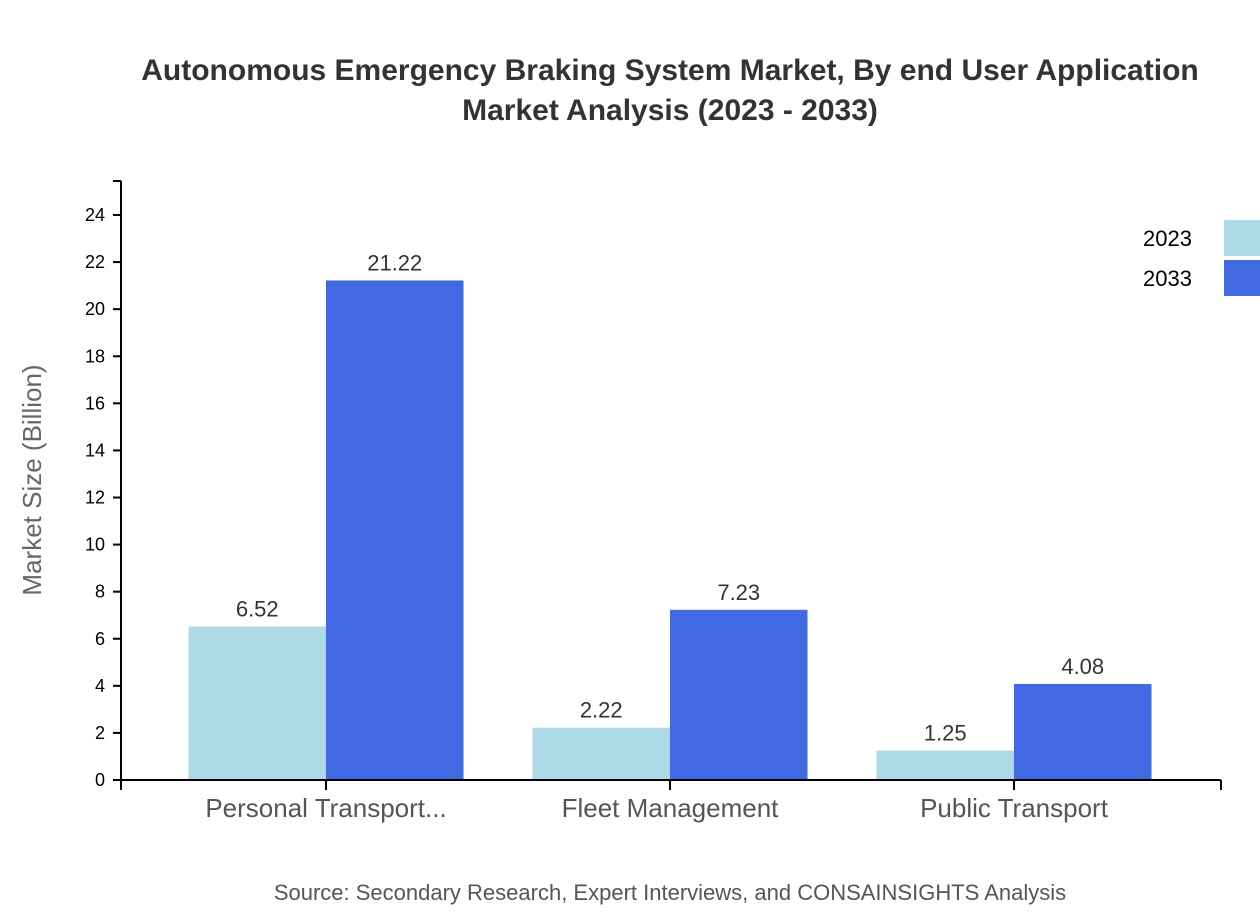 The image size is (1260, 920). What do you see at coordinates (95, 545) in the screenshot?
I see `y-tick-label: 10` at bounding box center [95, 545].